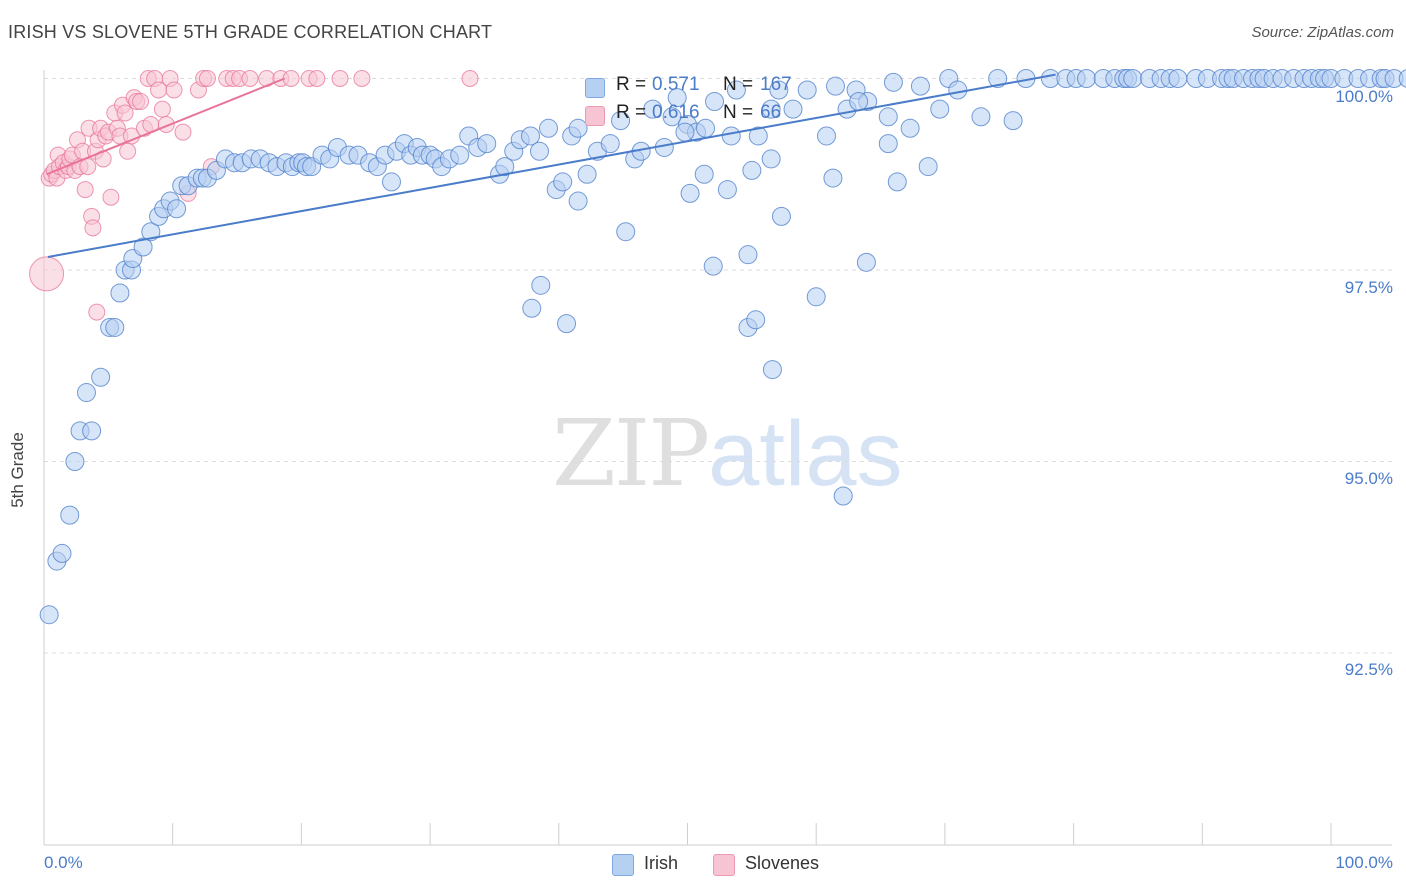 The image size is (1406, 892). I want to click on trend-lines, so click(551, 165).